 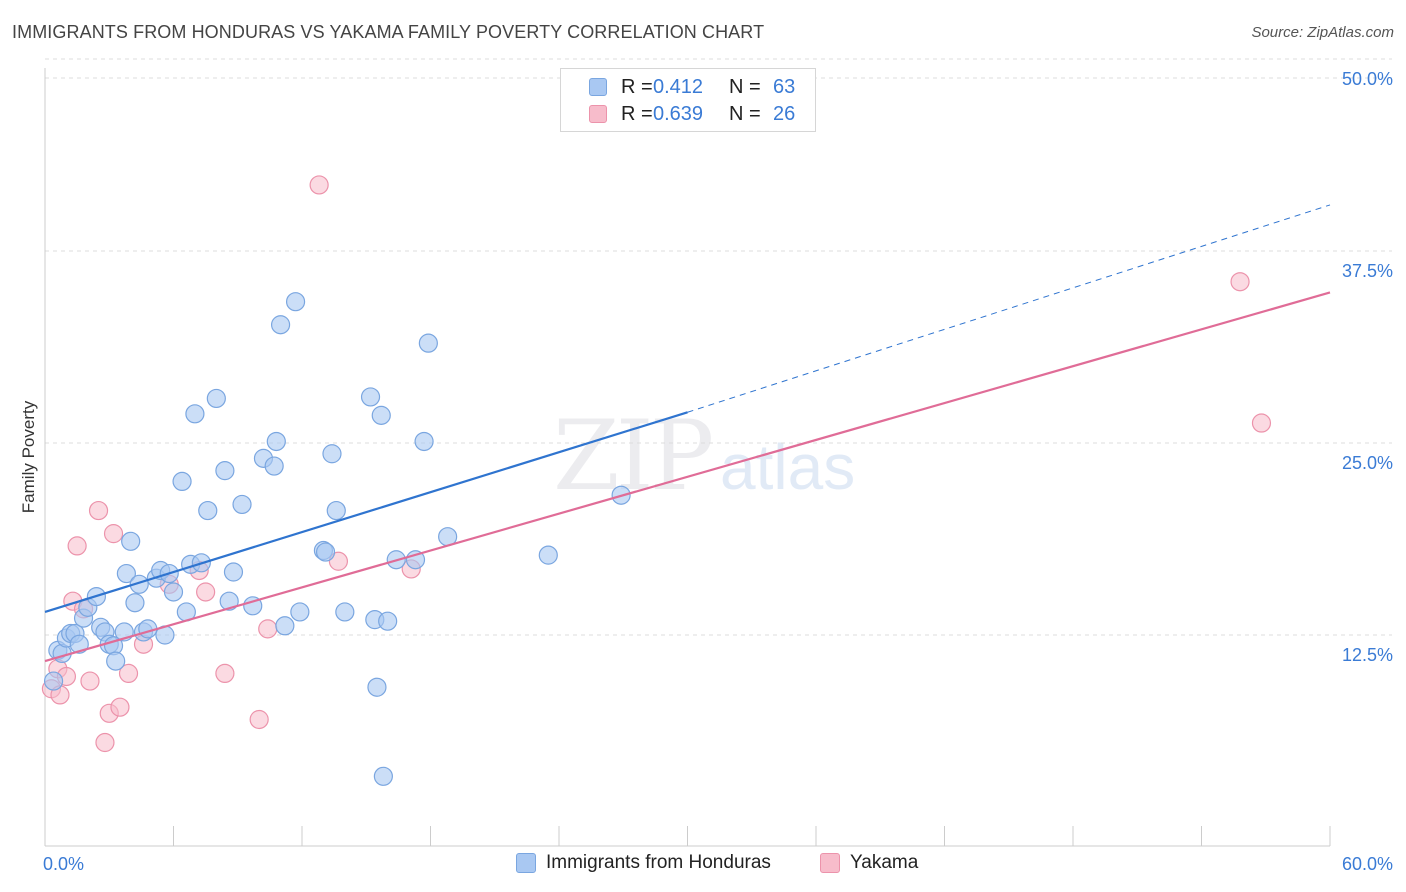 I want to click on legend-swatch-honduras, so click(x=598, y=87).